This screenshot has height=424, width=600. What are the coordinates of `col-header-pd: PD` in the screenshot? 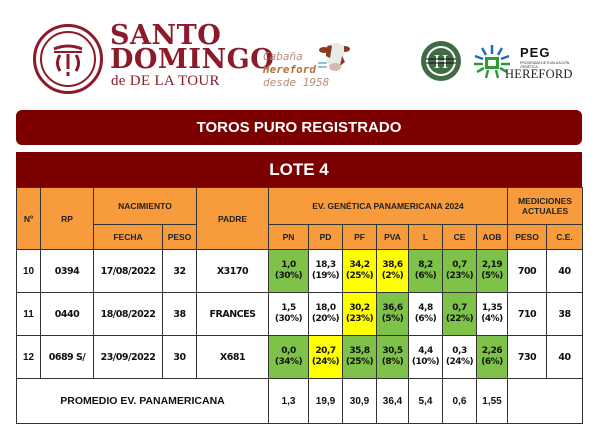 It's located at (325, 237).